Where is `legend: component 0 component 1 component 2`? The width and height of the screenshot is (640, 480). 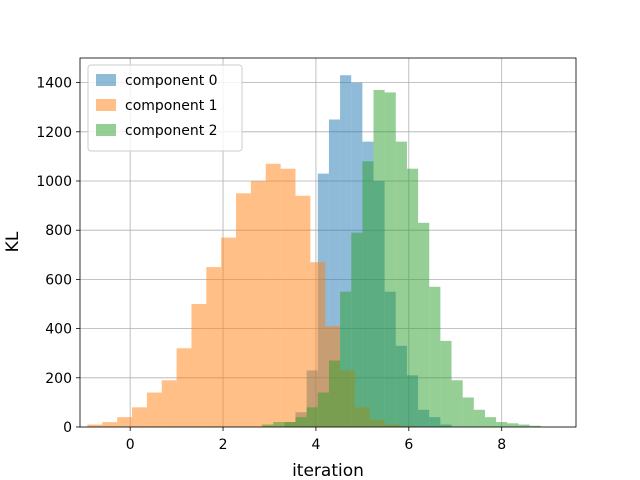
legend: component 0 component 1 component 2 is located at coordinates (165, 108).